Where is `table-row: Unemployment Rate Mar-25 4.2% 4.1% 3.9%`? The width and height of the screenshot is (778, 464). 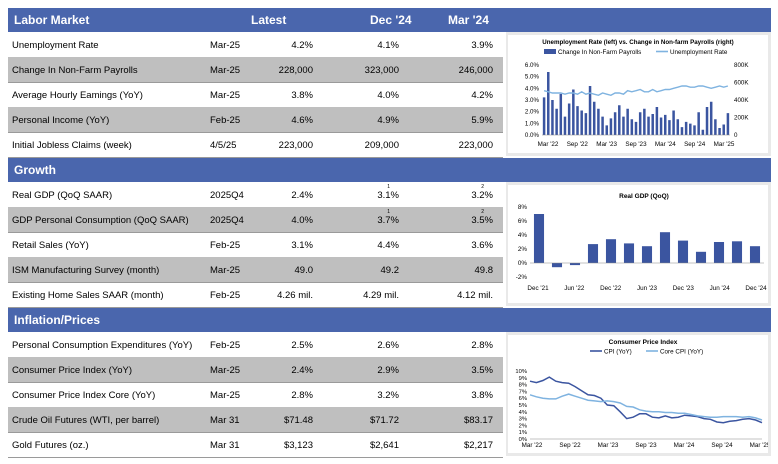
table-row: Unemployment Rate Mar-25 4.2% 4.1% 3.9% is located at coordinates (255, 44).